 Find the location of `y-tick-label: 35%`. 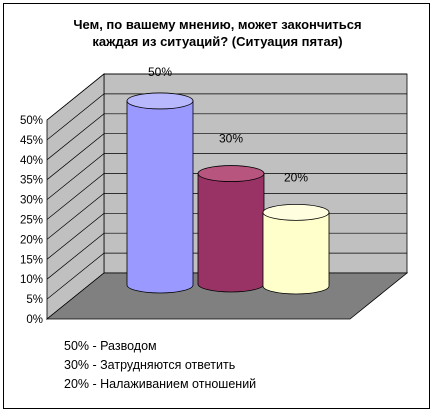

y-tick-label: 35% is located at coordinates (31, 181).